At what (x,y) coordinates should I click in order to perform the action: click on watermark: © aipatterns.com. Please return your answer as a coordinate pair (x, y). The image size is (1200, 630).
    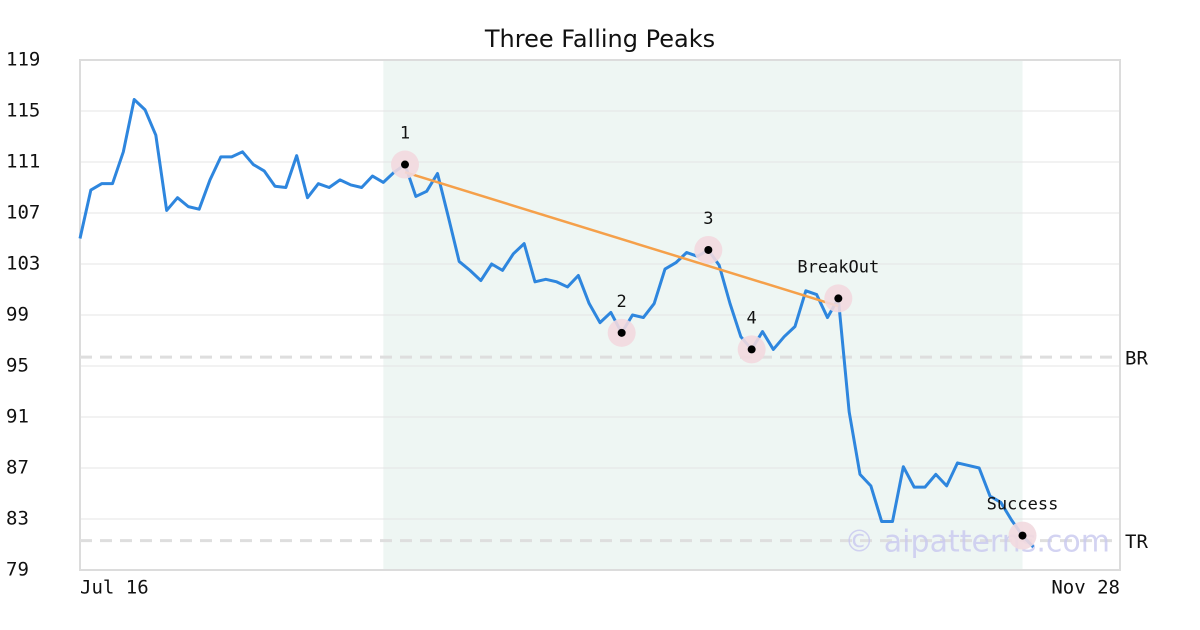
    Looking at the image, I should click on (977, 542).